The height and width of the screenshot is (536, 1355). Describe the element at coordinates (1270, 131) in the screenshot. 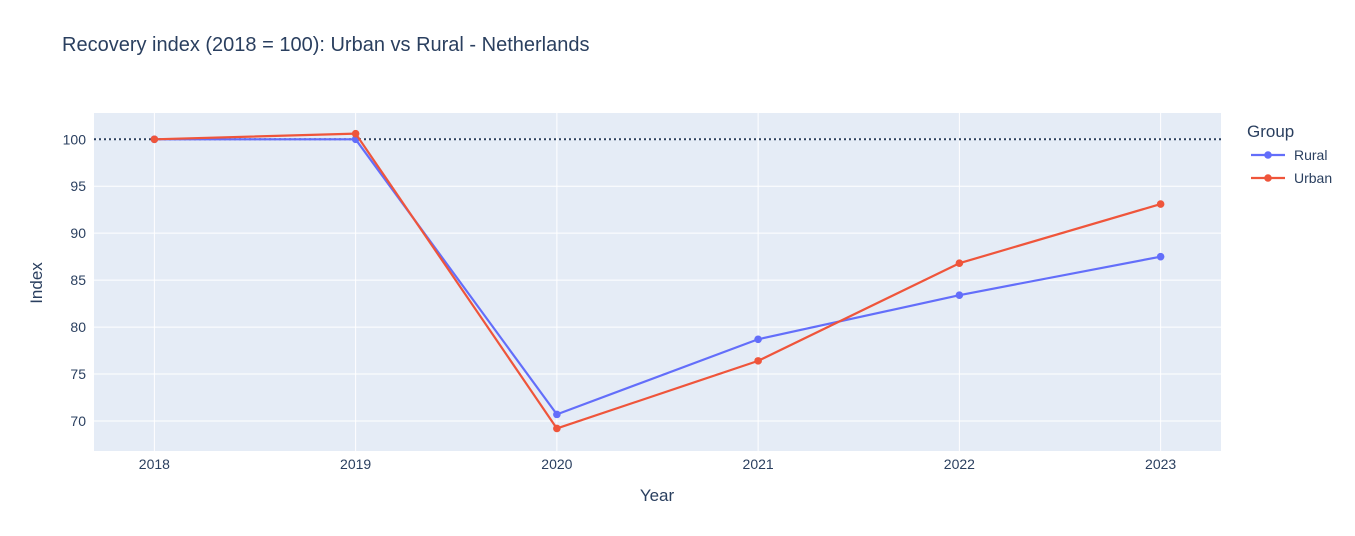

I see `legend-title: Group` at that location.